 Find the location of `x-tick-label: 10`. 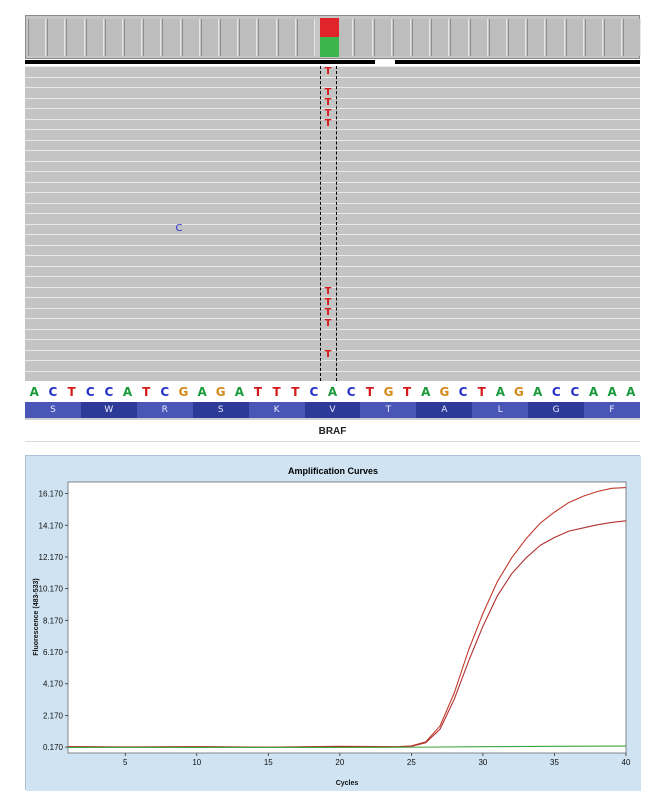

x-tick-label: 10 is located at coordinates (196, 762).